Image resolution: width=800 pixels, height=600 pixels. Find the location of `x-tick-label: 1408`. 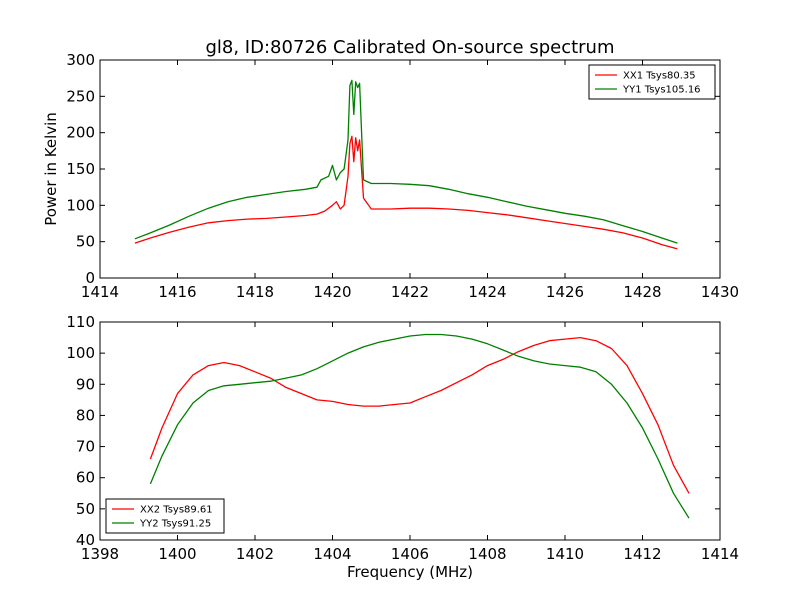

x-tick-label: 1408 is located at coordinates (487, 554).